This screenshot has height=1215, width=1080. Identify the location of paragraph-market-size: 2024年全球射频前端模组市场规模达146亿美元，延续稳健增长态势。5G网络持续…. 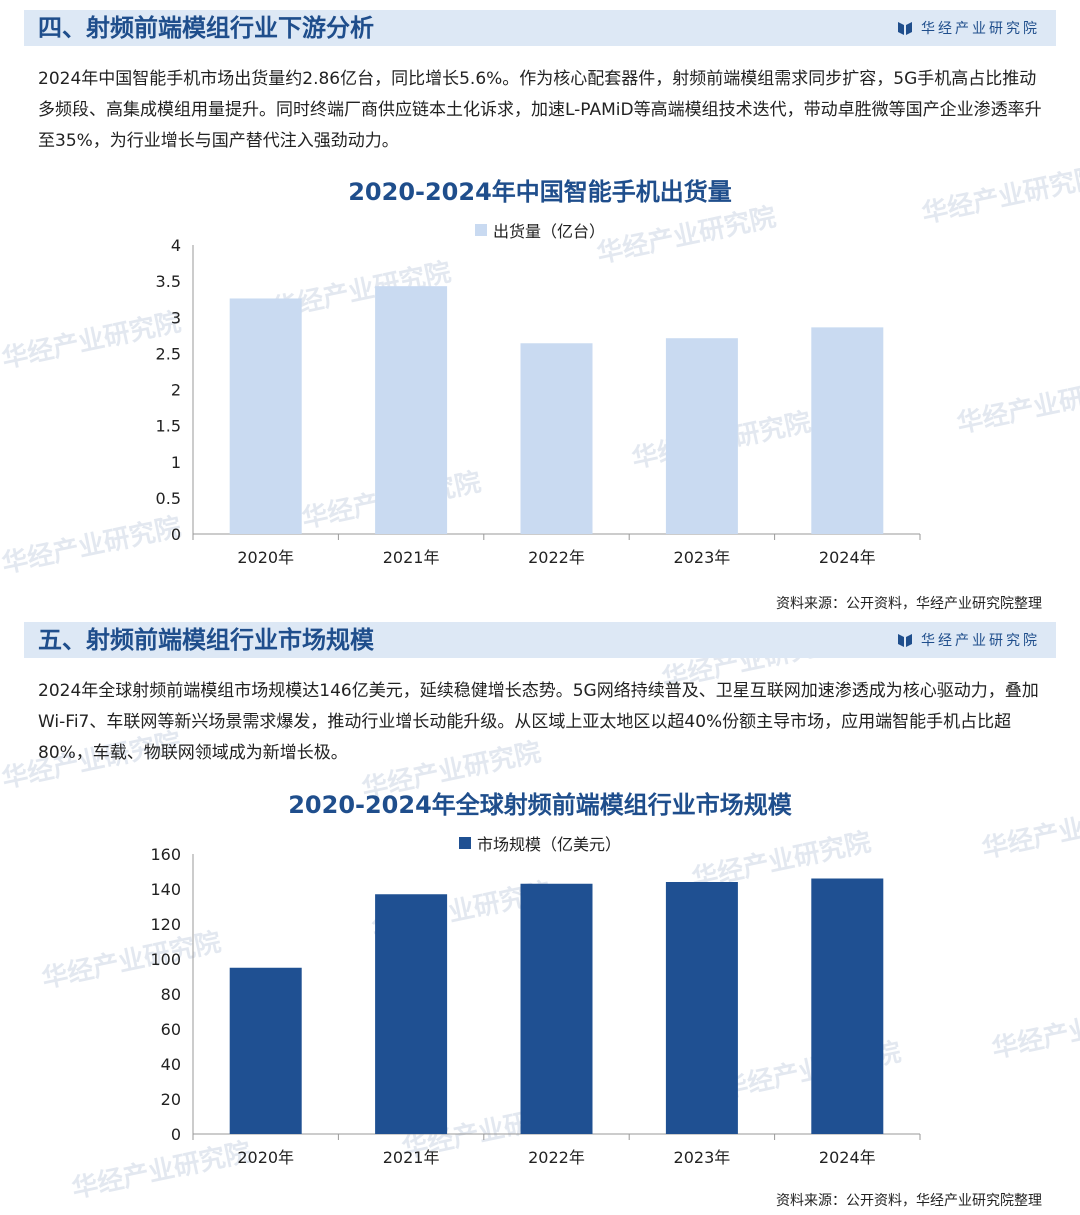
(538, 722).